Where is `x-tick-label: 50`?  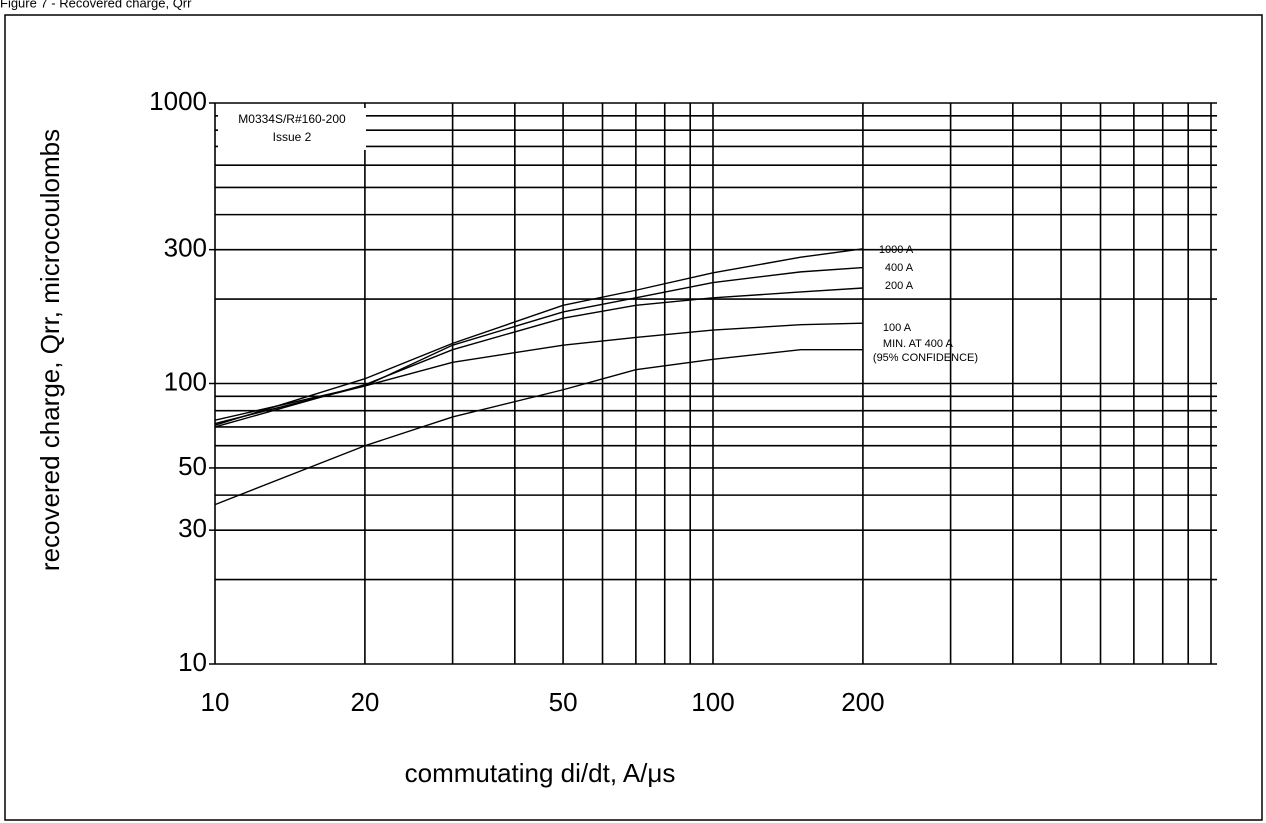 x-tick-label: 50 is located at coordinates (563, 702).